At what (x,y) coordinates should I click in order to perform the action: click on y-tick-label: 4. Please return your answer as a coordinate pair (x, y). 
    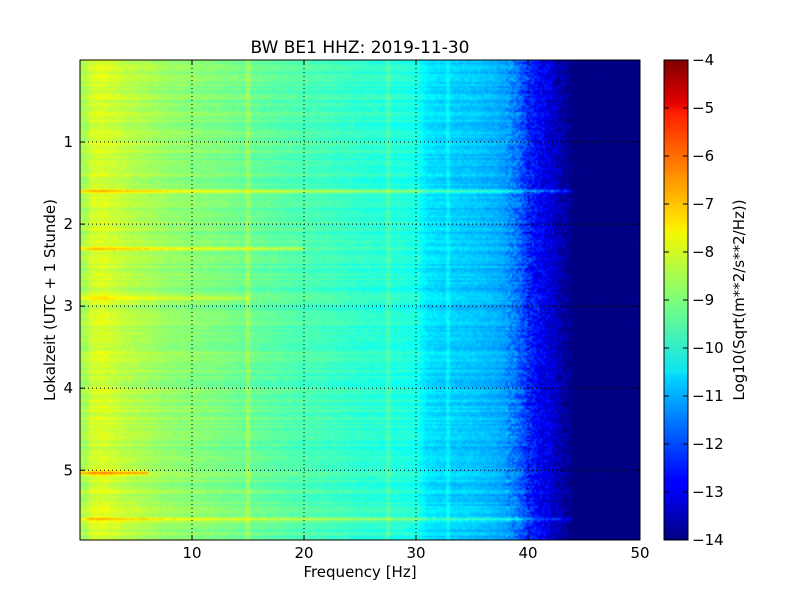
    Looking at the image, I should click on (68, 388).